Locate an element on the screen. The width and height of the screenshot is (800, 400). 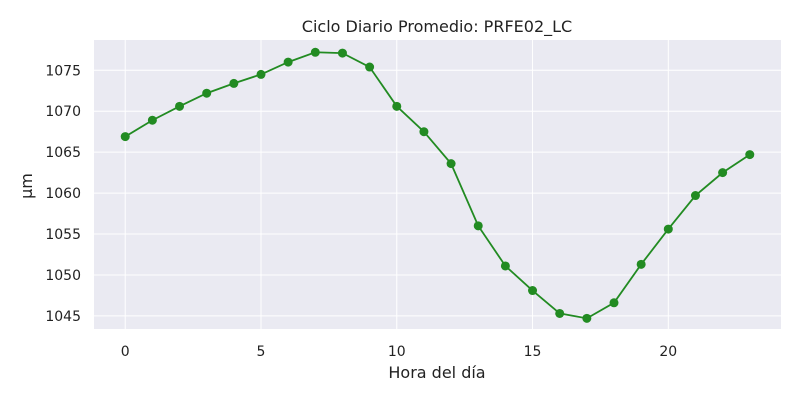
y-tick-label: 1070 is located at coordinates (63, 112).